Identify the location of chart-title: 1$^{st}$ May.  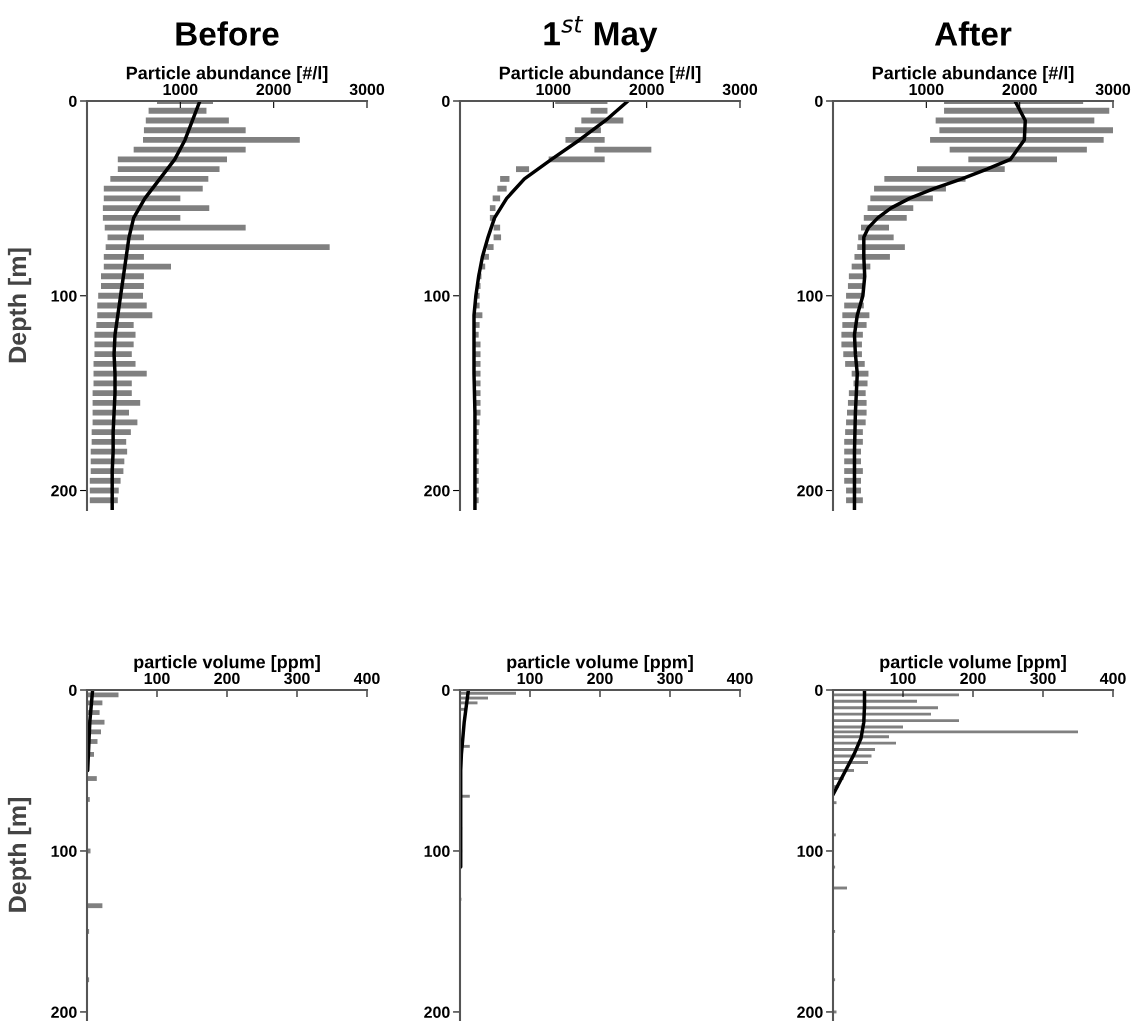
(601, 34).